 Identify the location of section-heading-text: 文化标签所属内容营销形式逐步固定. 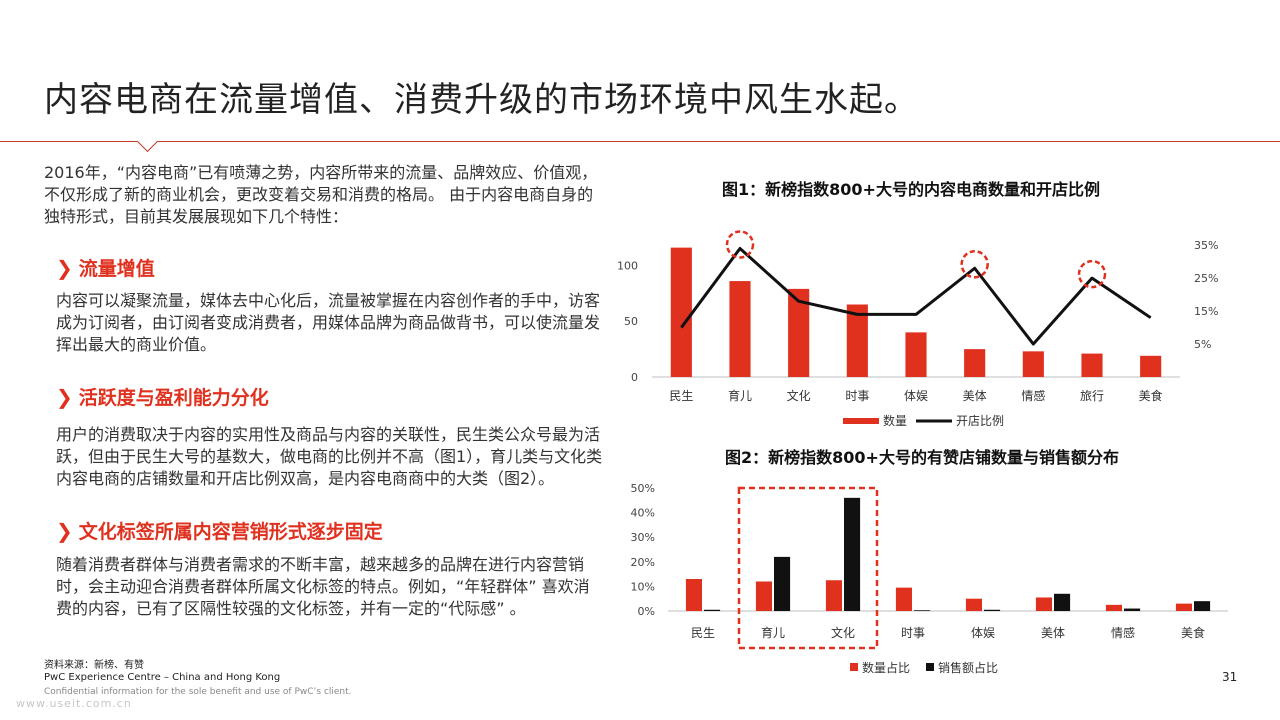
(230, 532).